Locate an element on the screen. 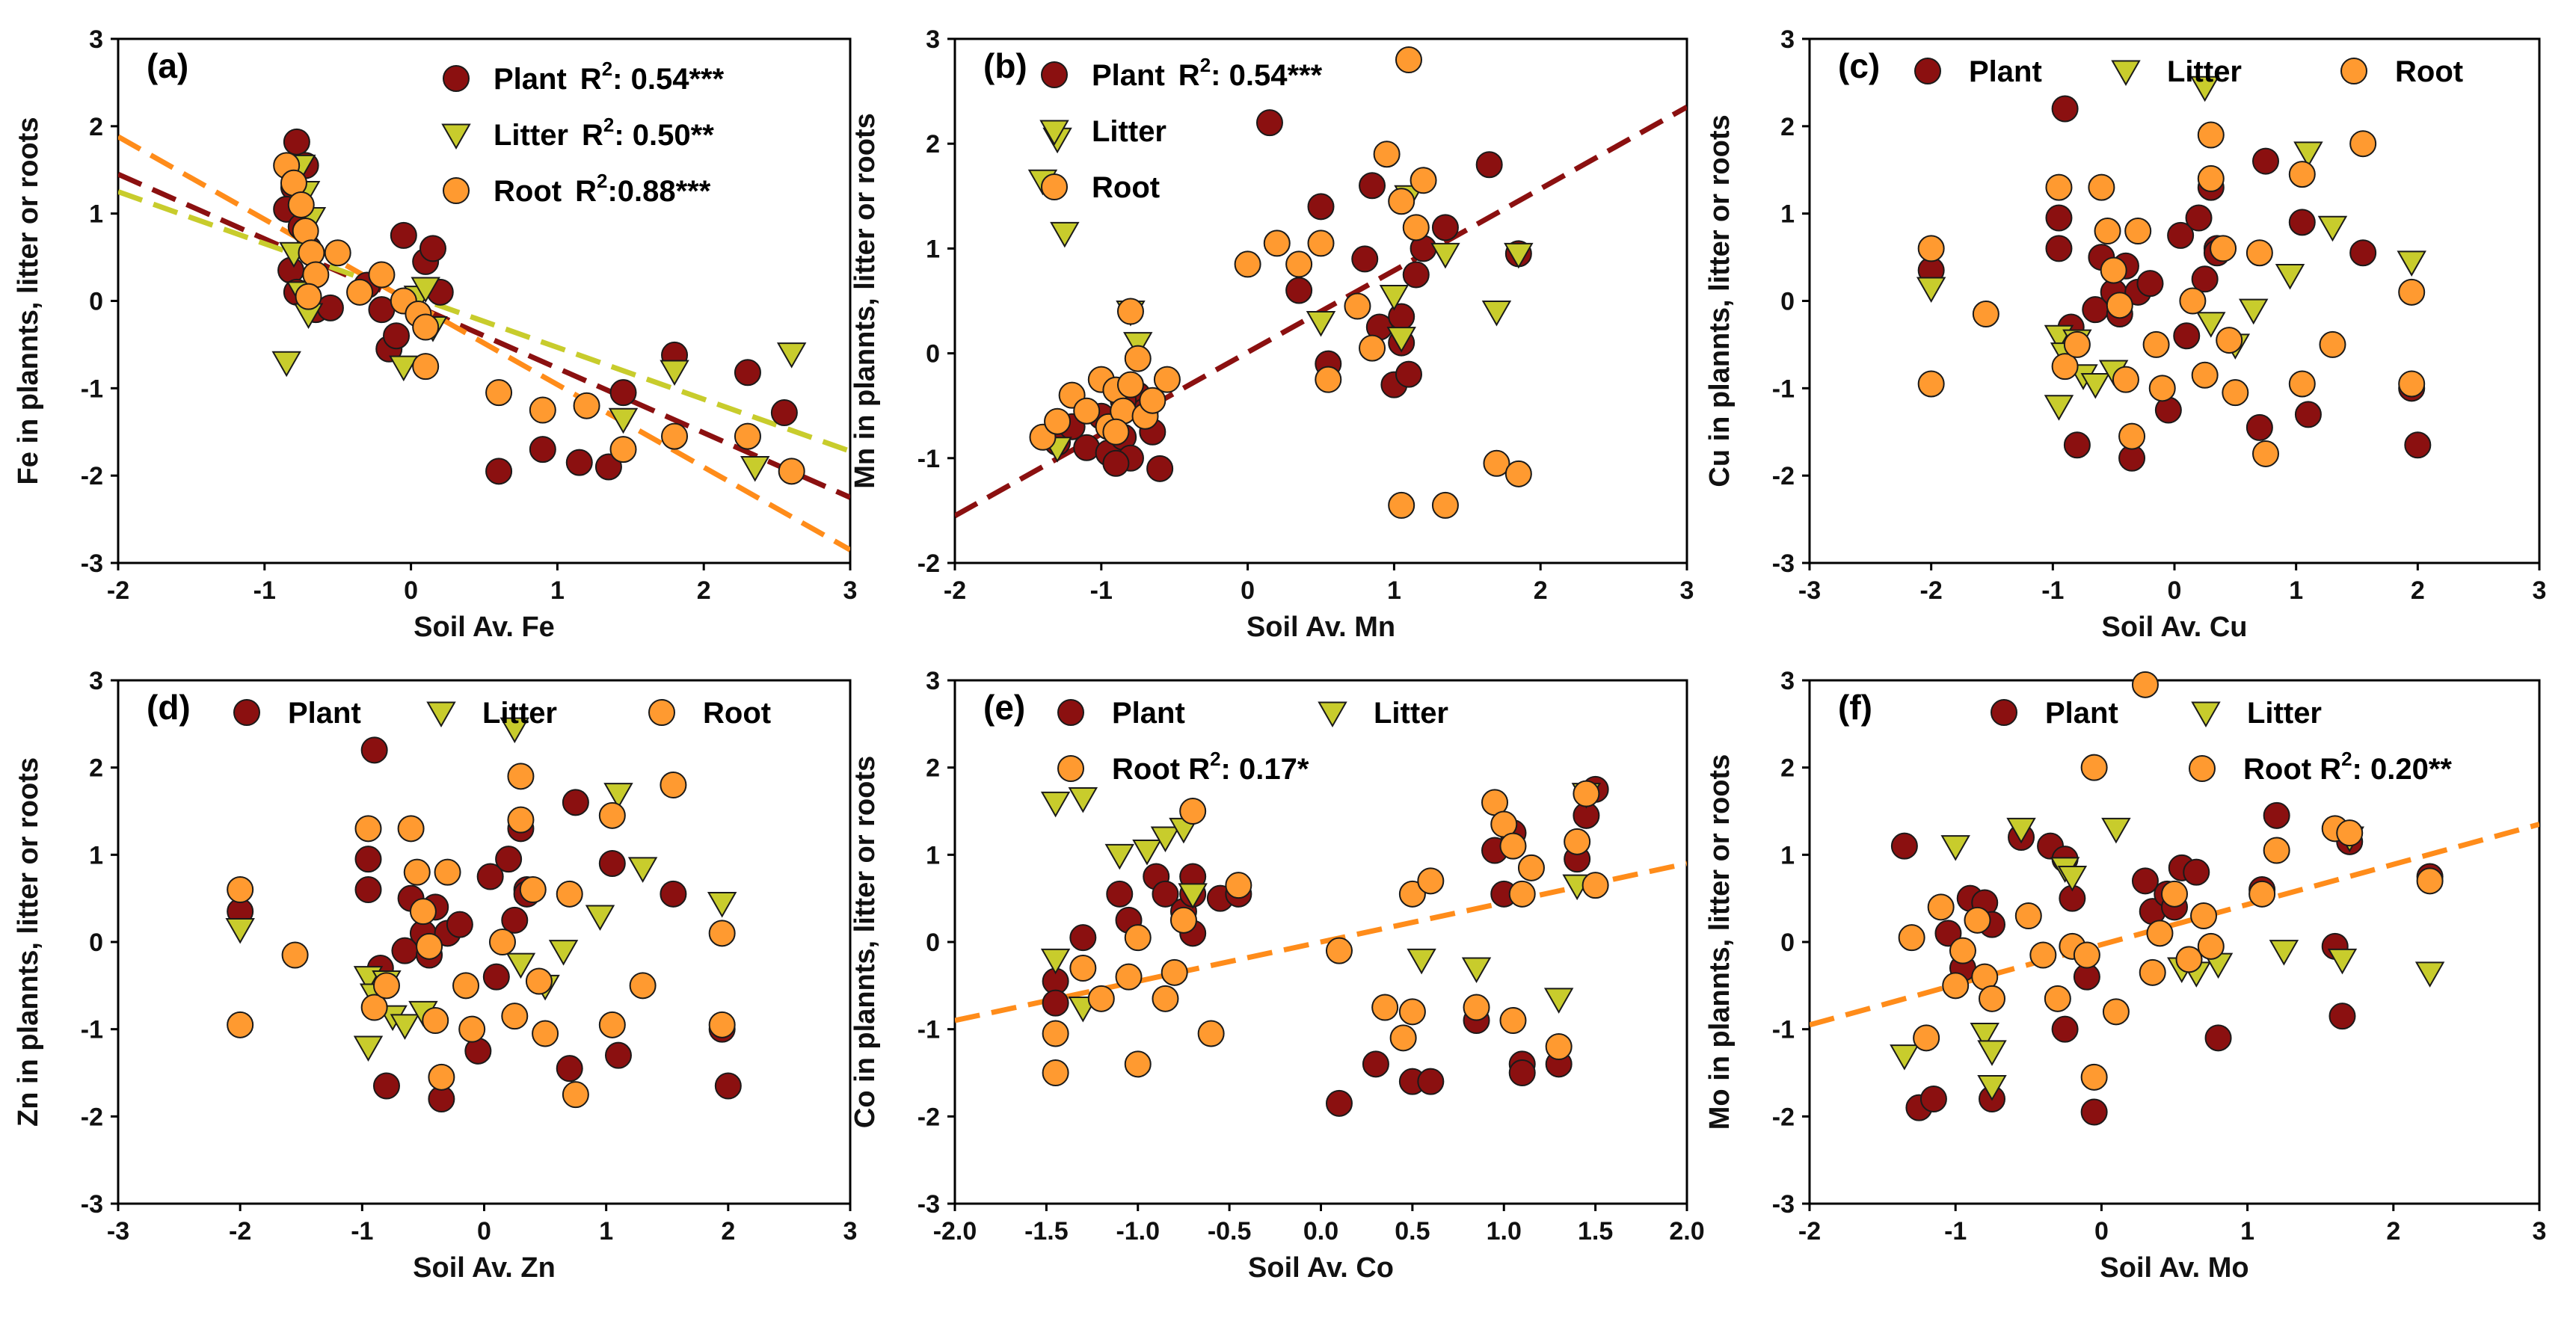  y-tick-label: 3 is located at coordinates (96, 40).